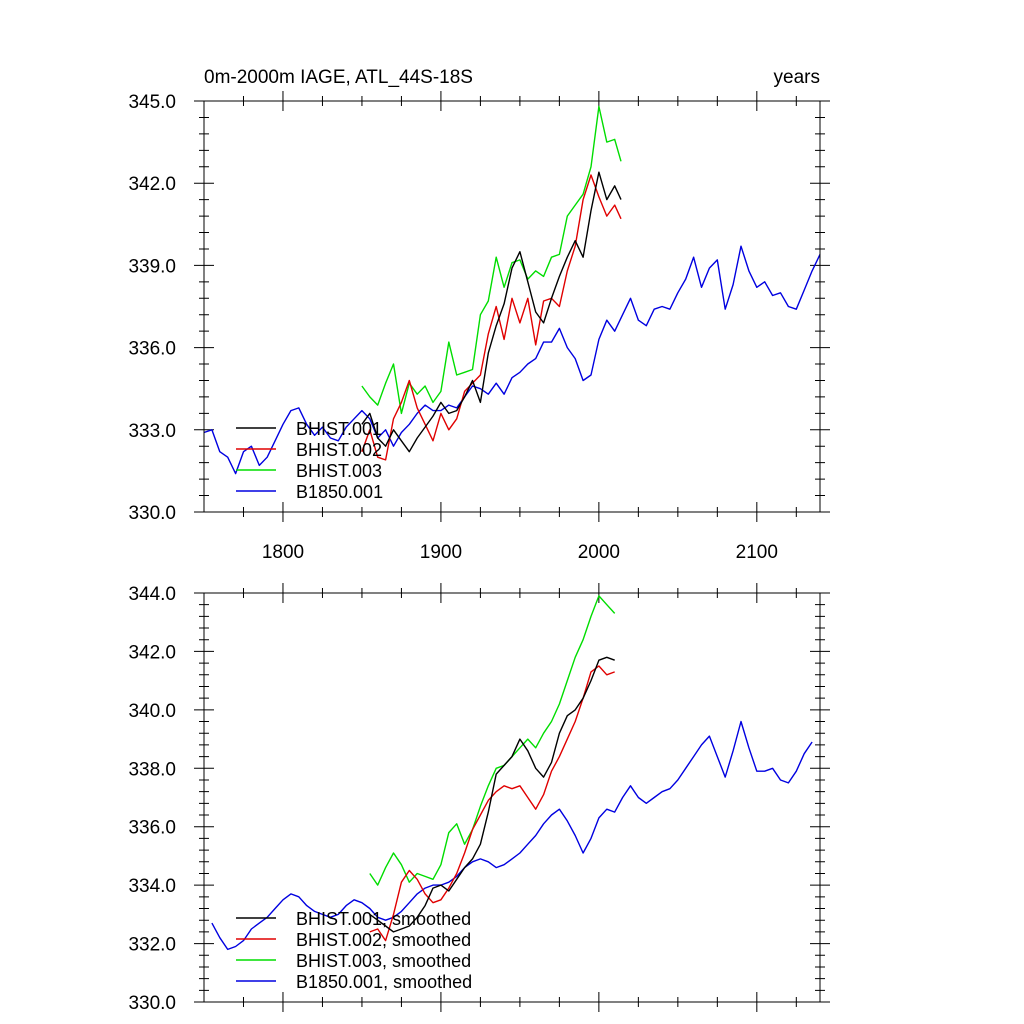 This screenshot has width=1024, height=1024. What do you see at coordinates (599, 552) in the screenshot?
I see `x-tick-label: 2000` at bounding box center [599, 552].